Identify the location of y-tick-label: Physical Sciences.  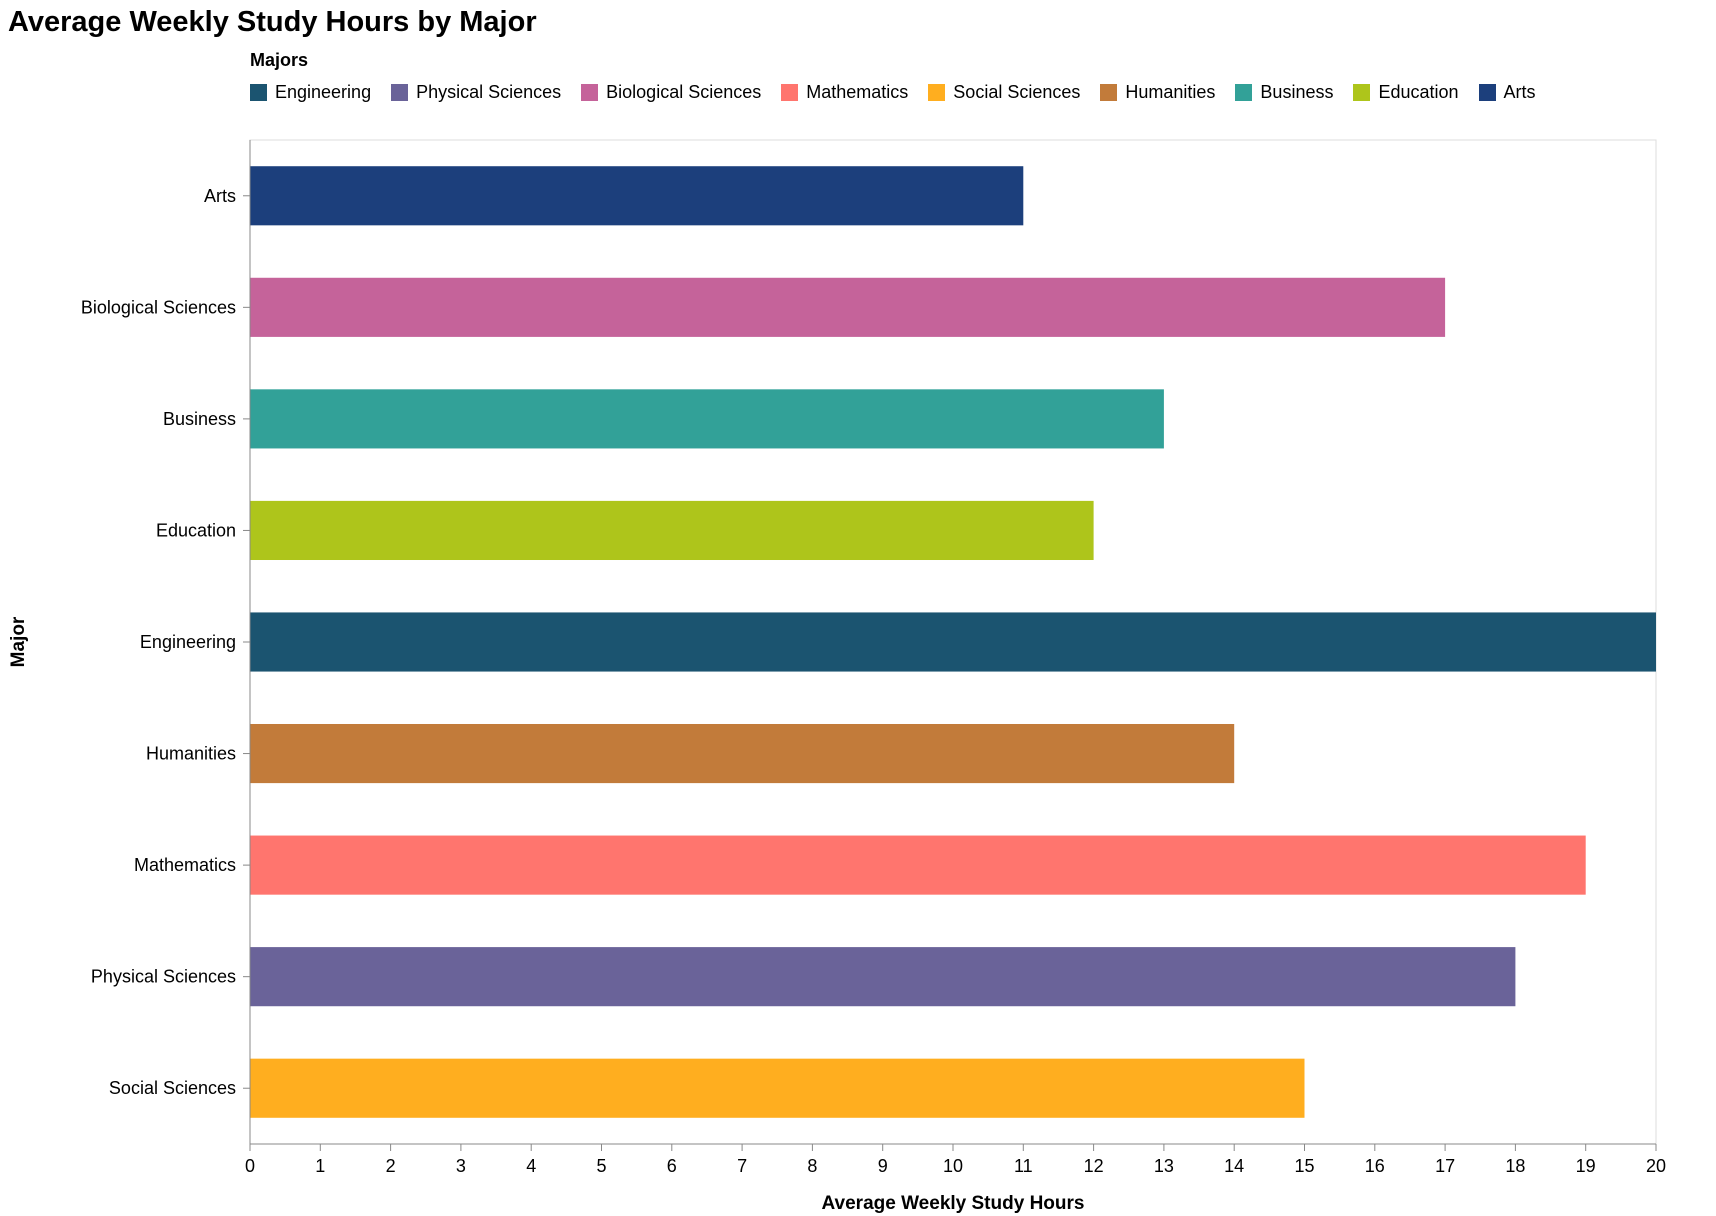
(163, 977).